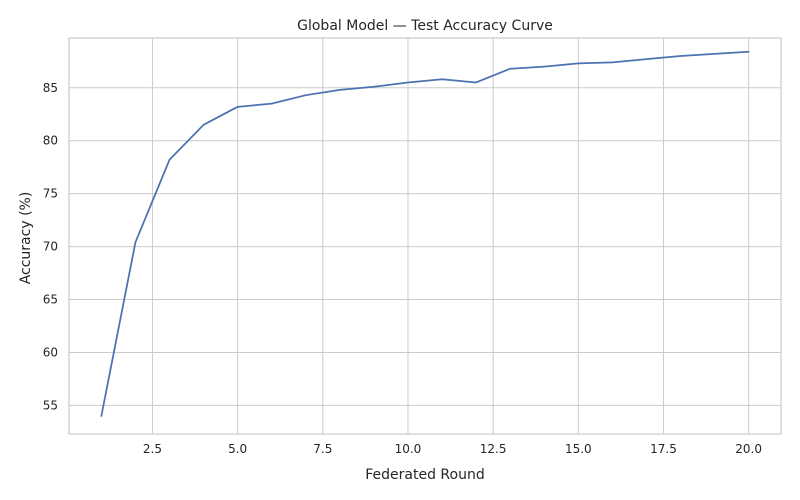 This screenshot has width=800, height=500. Describe the element at coordinates (50, 141) in the screenshot. I see `y-tick-label: 80` at that location.